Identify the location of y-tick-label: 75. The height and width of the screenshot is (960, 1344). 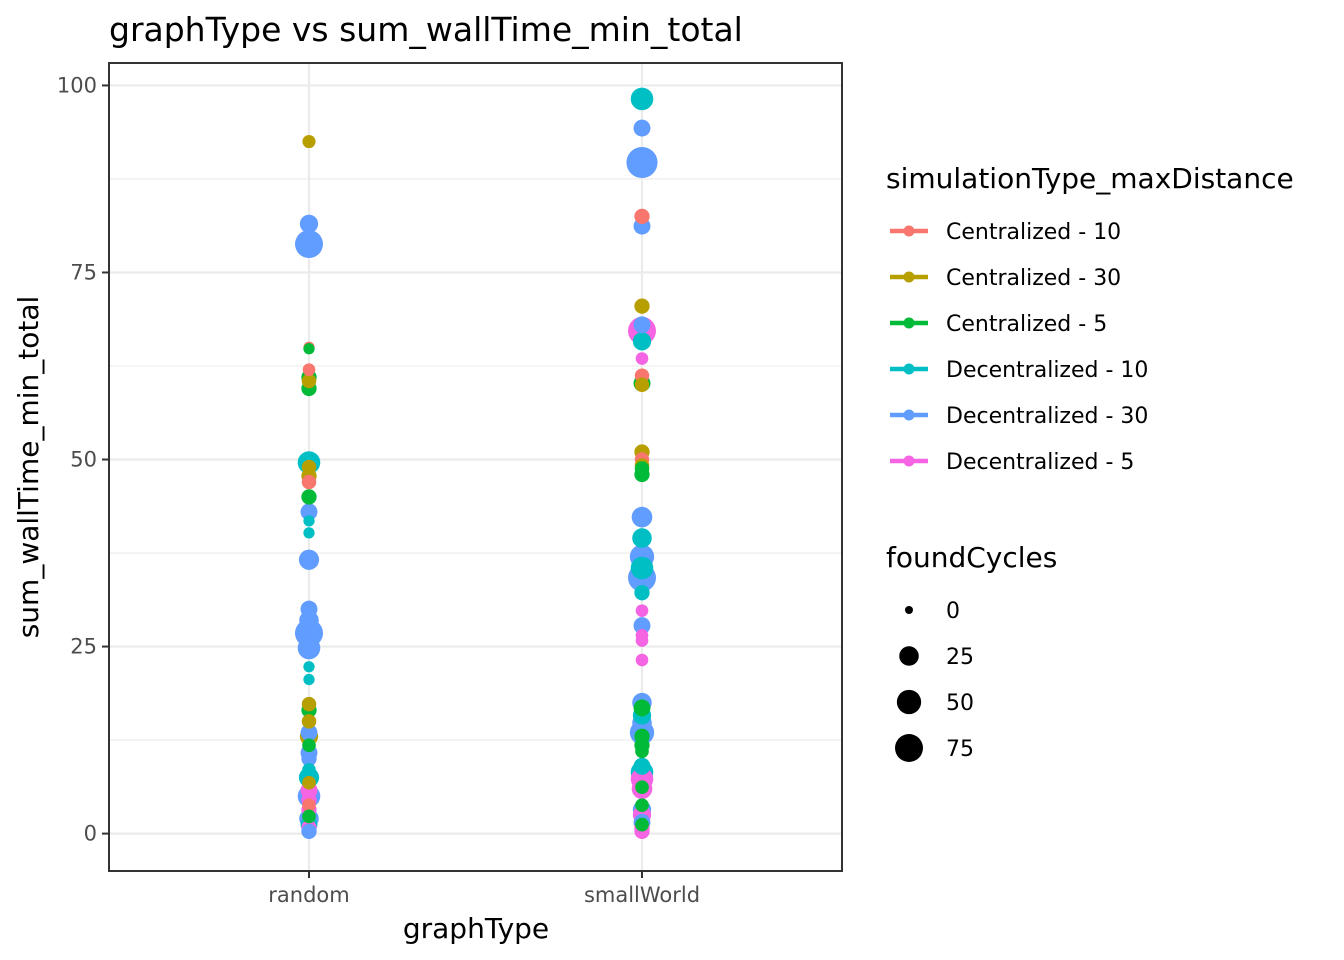
(83, 272).